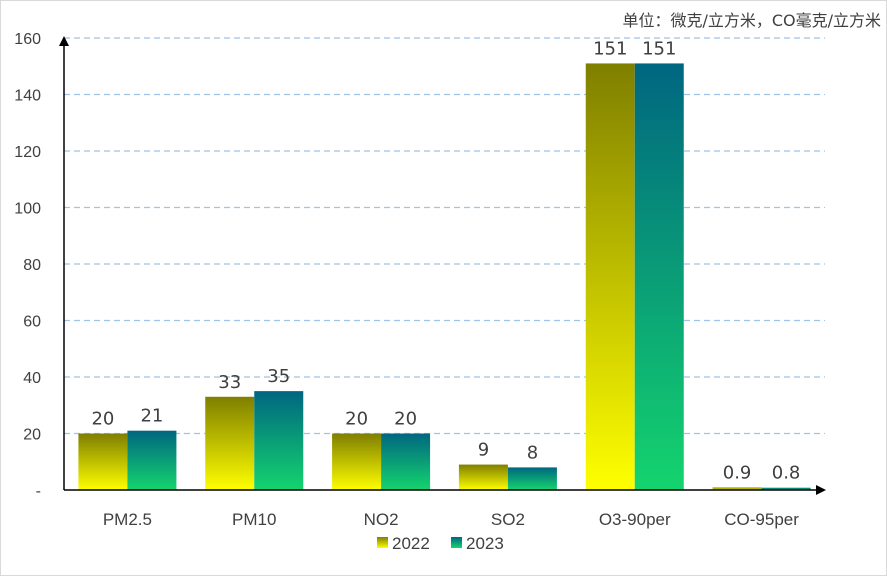 This screenshot has width=887, height=576. I want to click on data-label: 0.9, so click(737, 472).